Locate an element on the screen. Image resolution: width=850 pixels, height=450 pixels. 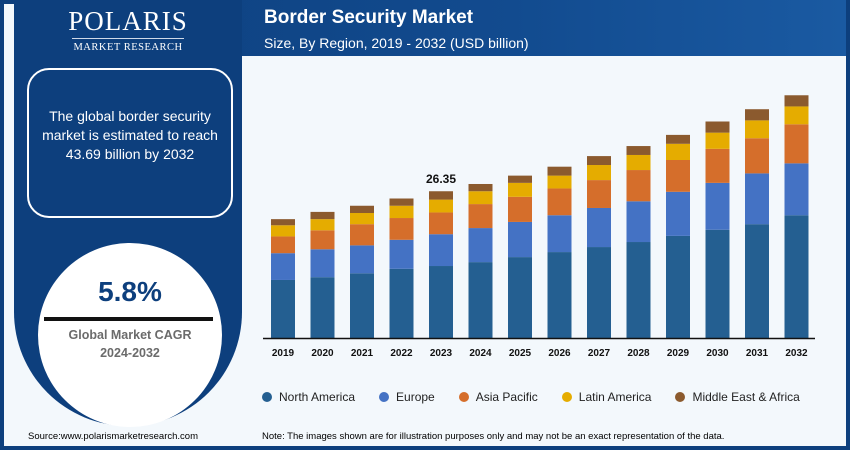
bar-segment-north-america-2025 is located at coordinates (520, 297).